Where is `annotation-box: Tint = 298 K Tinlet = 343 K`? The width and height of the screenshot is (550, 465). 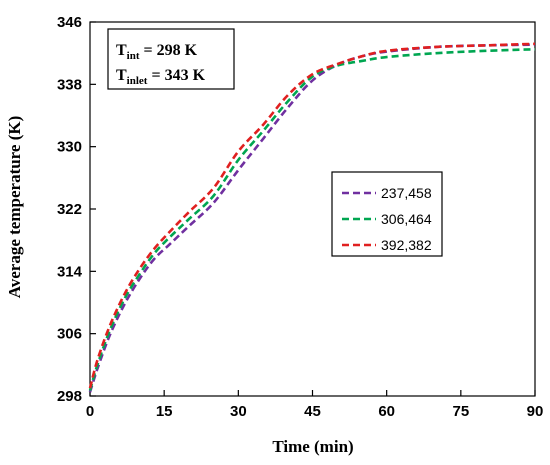 annotation-box: Tint = 298 K Tinlet = 343 K is located at coordinates (171, 59).